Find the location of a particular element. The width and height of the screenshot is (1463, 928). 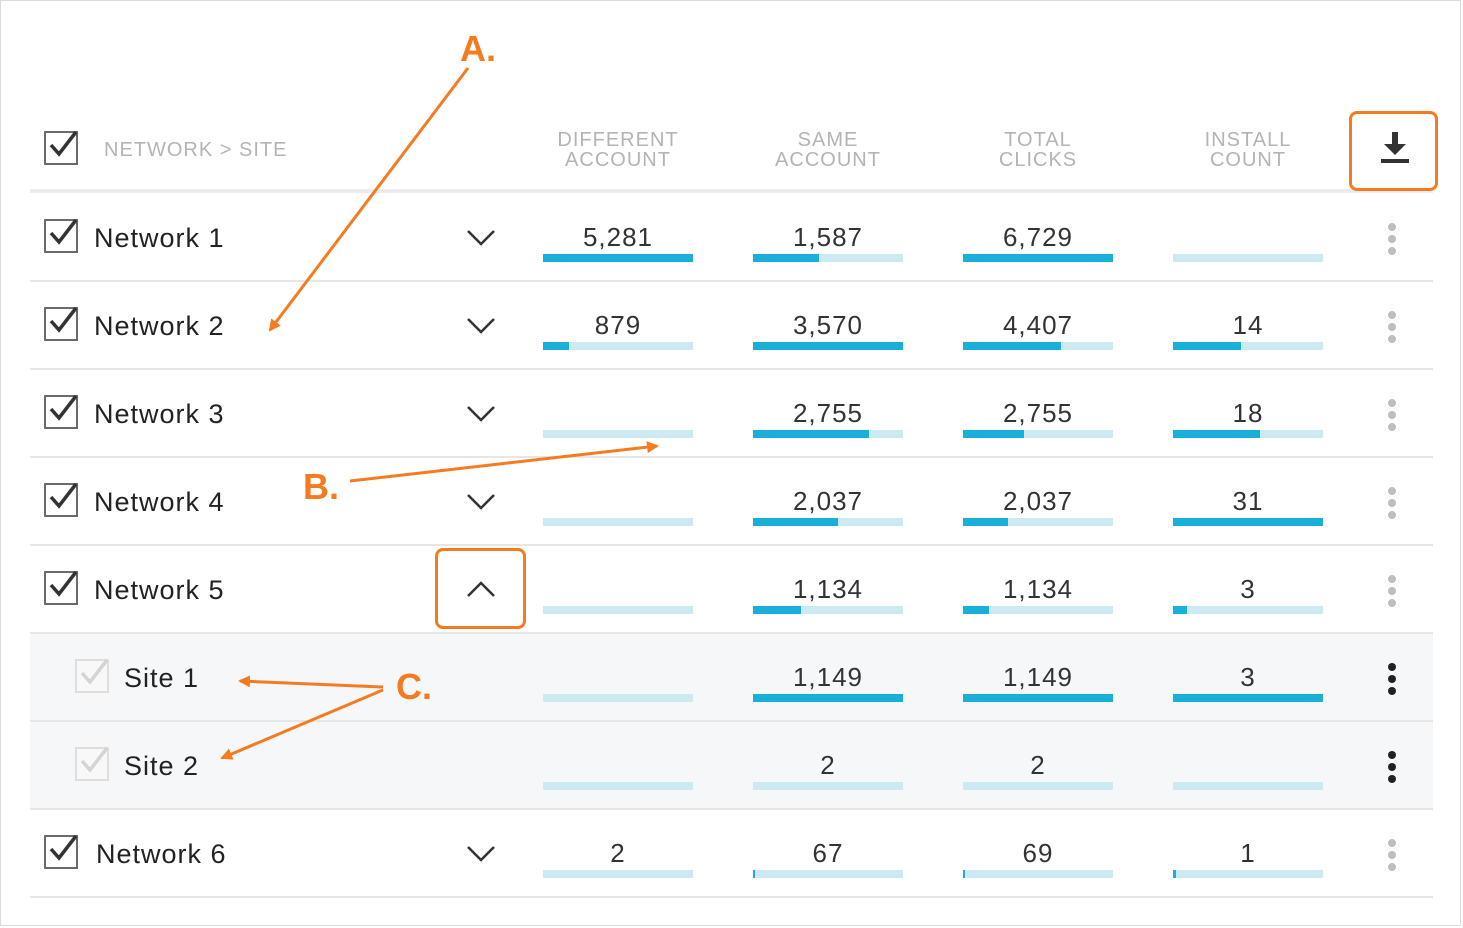

metric-value: 2 is located at coordinates (828, 765).